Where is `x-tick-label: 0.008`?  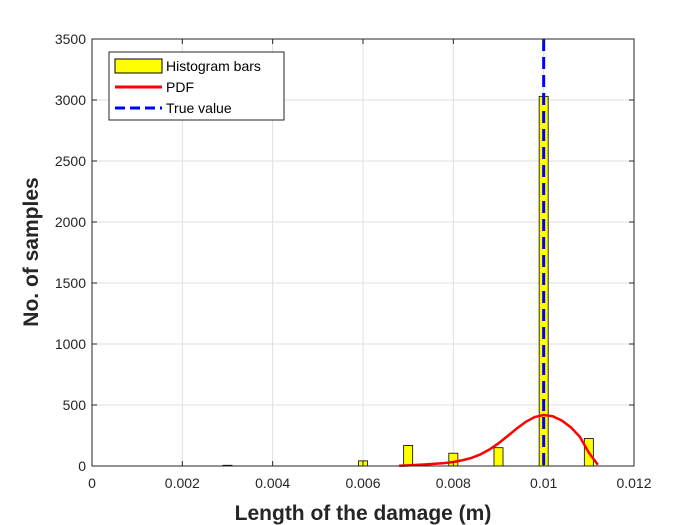
x-tick-label: 0.008 is located at coordinates (453, 483).